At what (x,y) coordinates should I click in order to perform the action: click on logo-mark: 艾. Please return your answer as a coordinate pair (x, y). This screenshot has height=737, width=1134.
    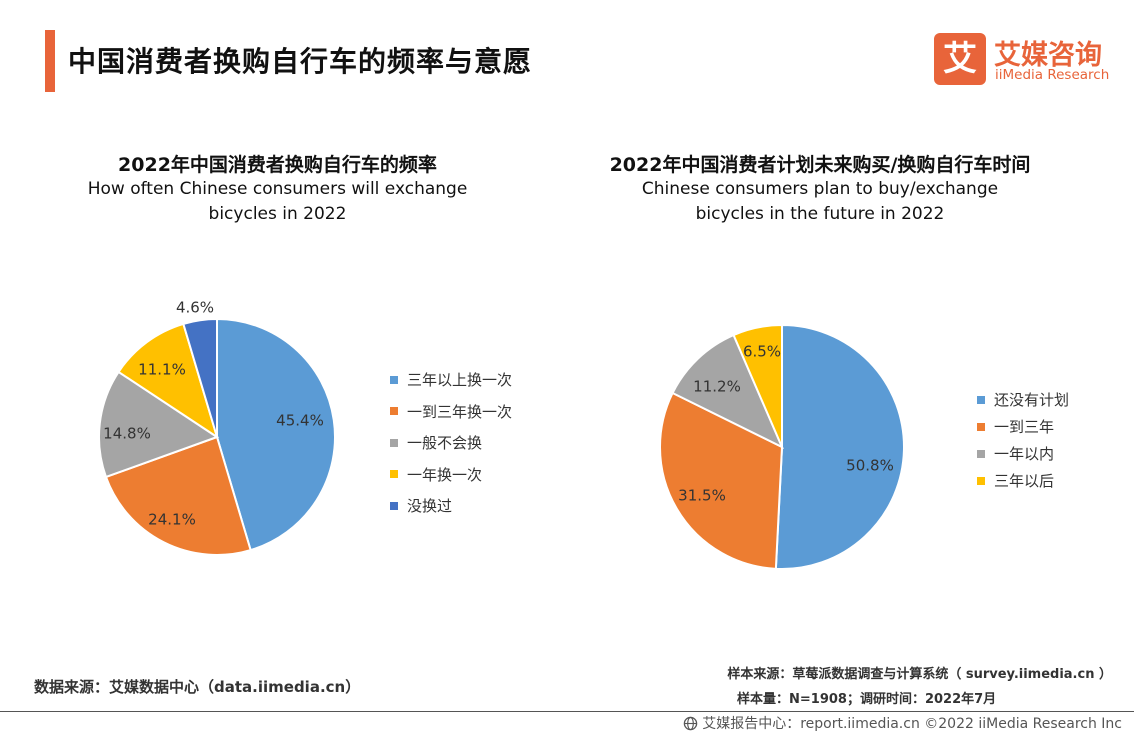
    Looking at the image, I should click on (960, 59).